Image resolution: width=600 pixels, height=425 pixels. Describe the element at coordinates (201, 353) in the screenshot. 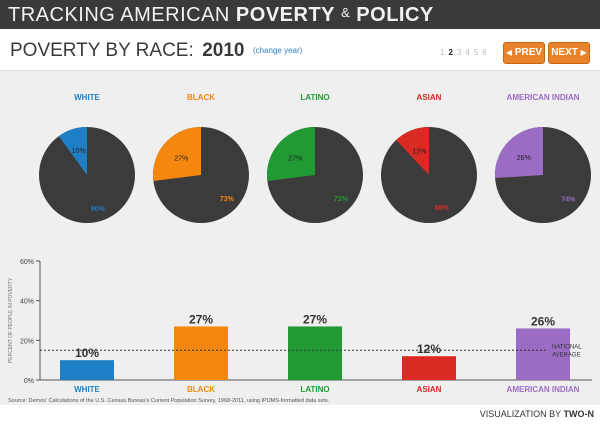

I see `bar-black` at that location.